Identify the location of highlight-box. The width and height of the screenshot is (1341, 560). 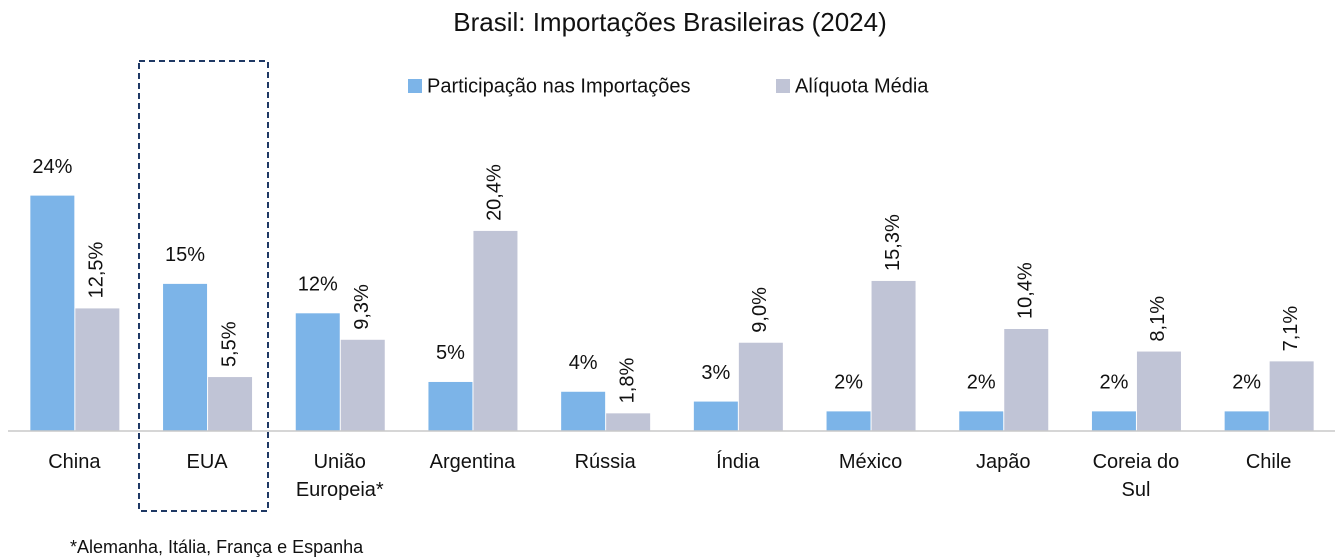
(203, 286).